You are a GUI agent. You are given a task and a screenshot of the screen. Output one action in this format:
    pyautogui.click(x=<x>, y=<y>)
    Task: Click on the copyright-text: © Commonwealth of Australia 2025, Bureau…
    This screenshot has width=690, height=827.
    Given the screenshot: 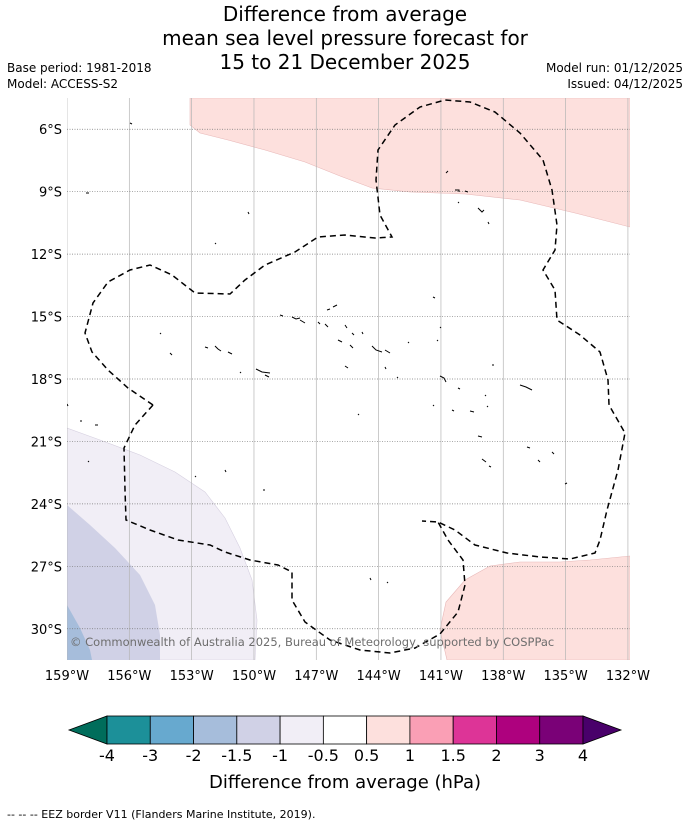 What is the action you would take?
    pyautogui.click(x=312, y=642)
    